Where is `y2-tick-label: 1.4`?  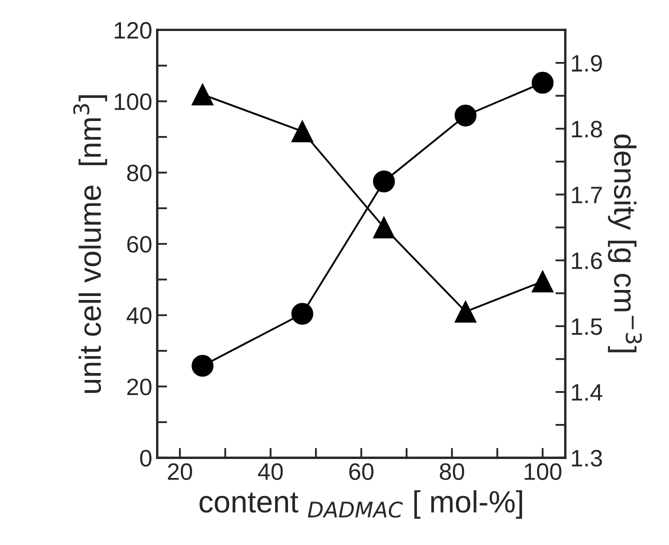 y2-tick-label: 1.4 is located at coordinates (587, 392).